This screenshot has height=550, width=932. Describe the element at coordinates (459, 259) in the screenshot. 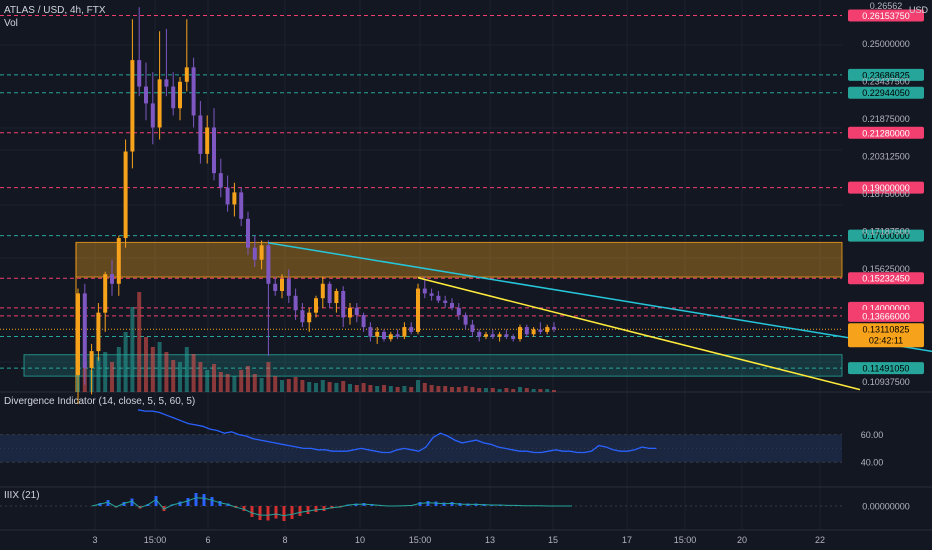

I see `resistance-zone` at that location.